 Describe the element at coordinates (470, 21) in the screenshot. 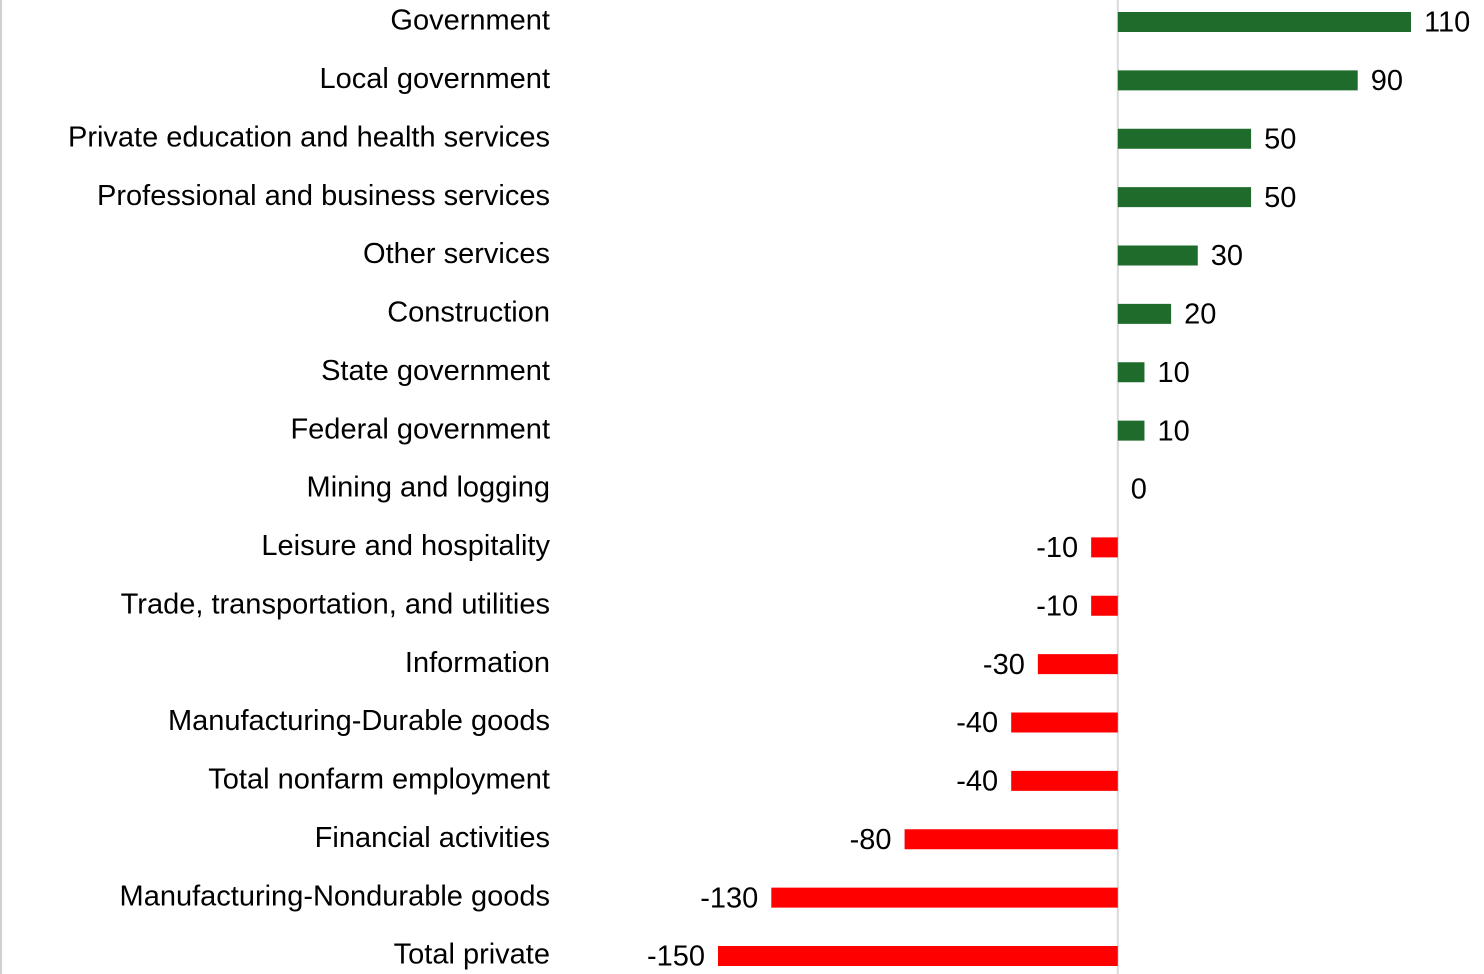

I see `category-label: Government` at that location.